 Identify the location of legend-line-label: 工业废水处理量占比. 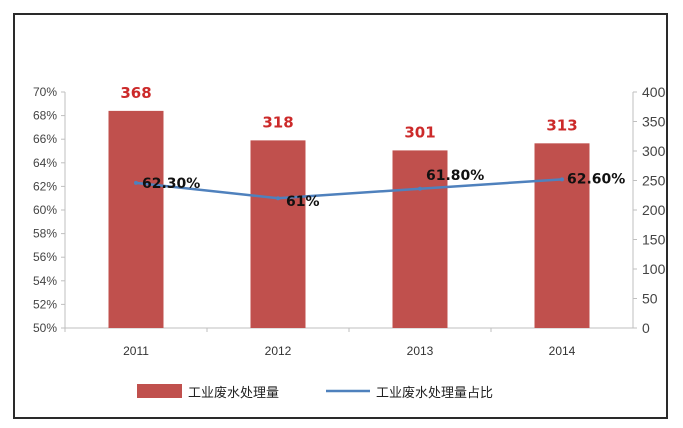
(434, 393).